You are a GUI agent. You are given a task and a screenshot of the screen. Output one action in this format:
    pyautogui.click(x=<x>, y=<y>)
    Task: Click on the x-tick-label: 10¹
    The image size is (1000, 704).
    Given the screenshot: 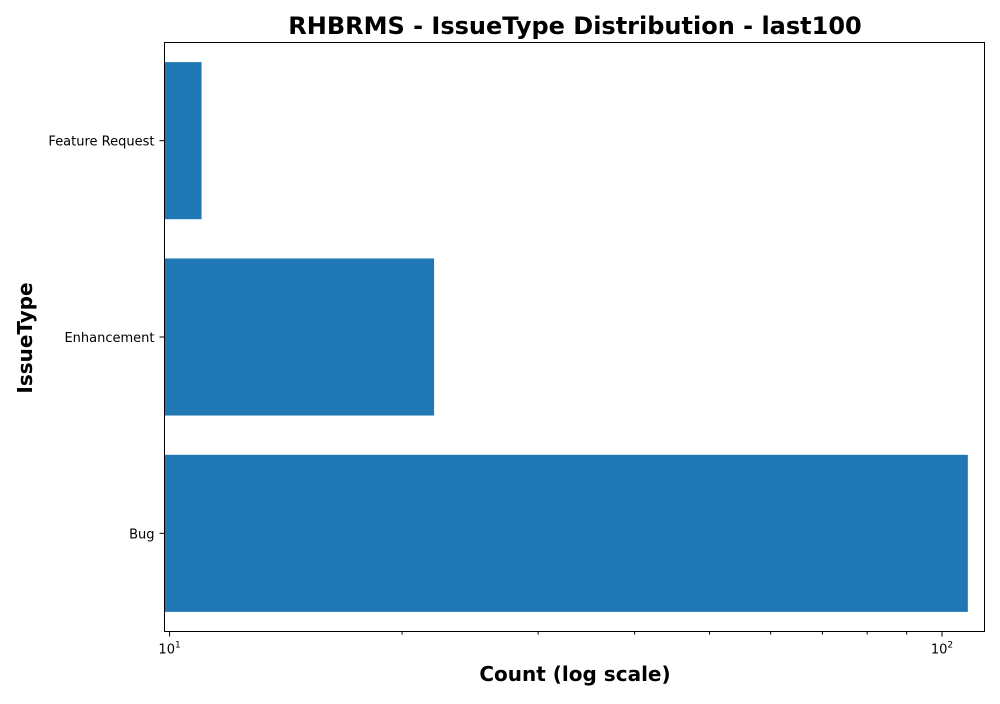 What is the action you would take?
    pyautogui.click(x=169, y=649)
    